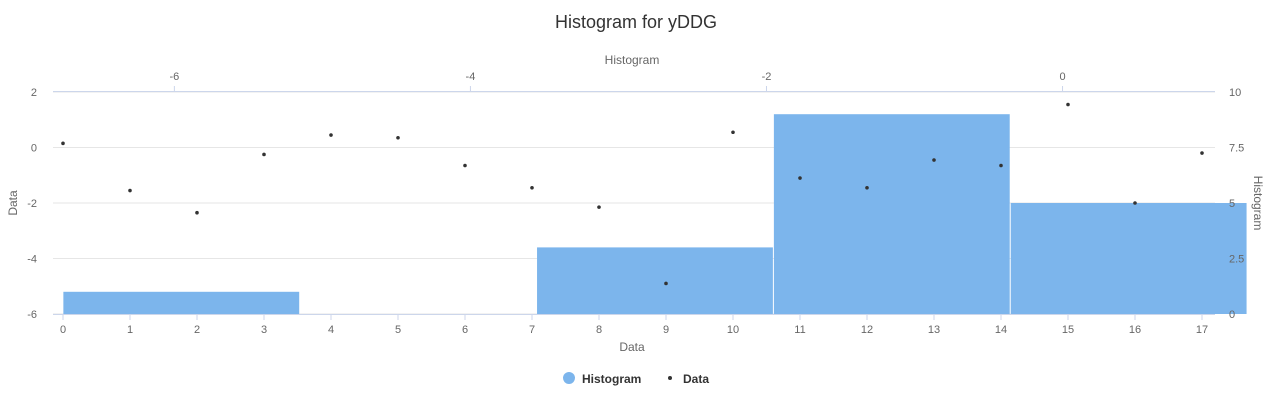  I want to click on x-bottom-tick-label: 9, so click(666, 330).